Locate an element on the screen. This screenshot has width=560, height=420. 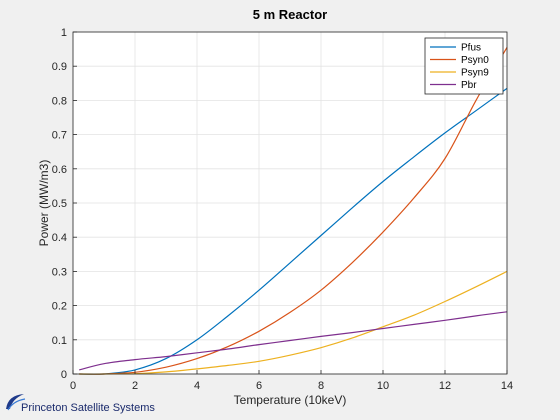
x-tick-label: 8 is located at coordinates (321, 386).